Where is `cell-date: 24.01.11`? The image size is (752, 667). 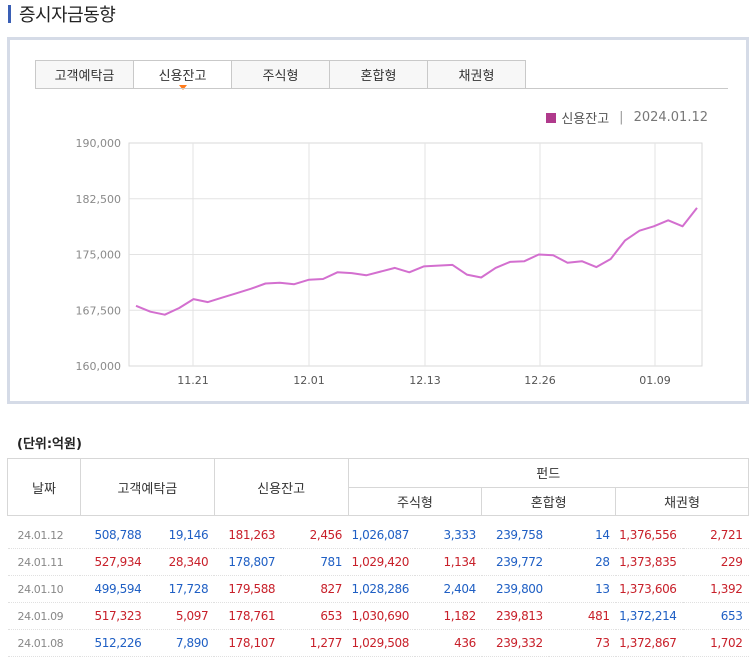
cell-date: 24.01.11 is located at coordinates (44, 562).